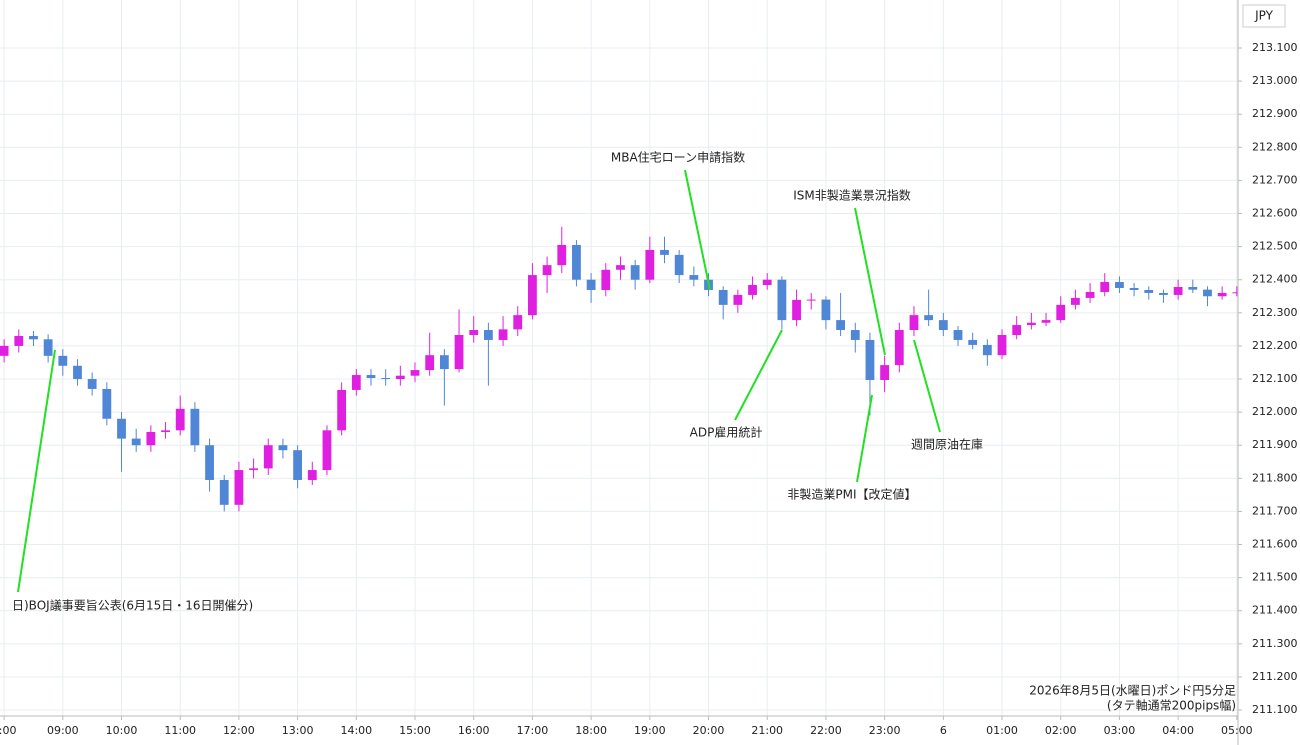 Image resolution: width=1300 pixels, height=745 pixels. Describe the element at coordinates (1002, 730) in the screenshot. I see `x-tick-label: 01:00` at that location.